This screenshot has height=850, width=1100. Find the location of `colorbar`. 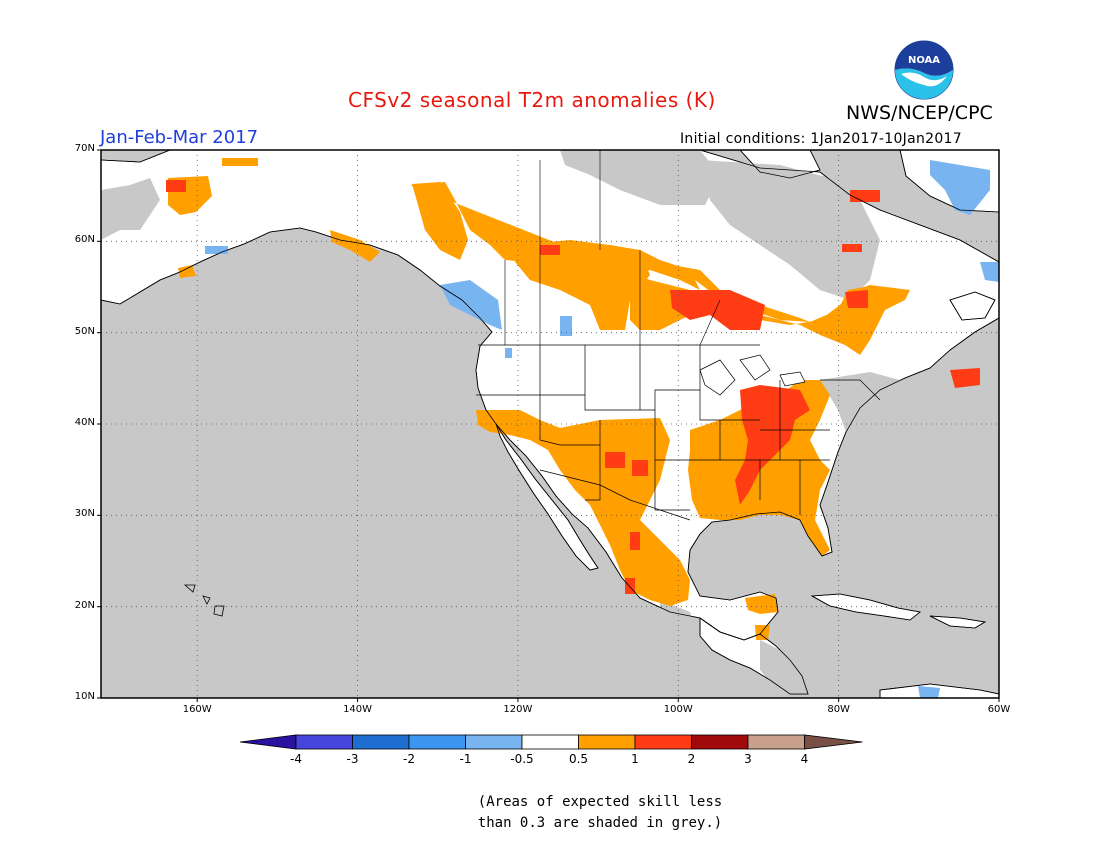

colorbar is located at coordinates (551, 742).